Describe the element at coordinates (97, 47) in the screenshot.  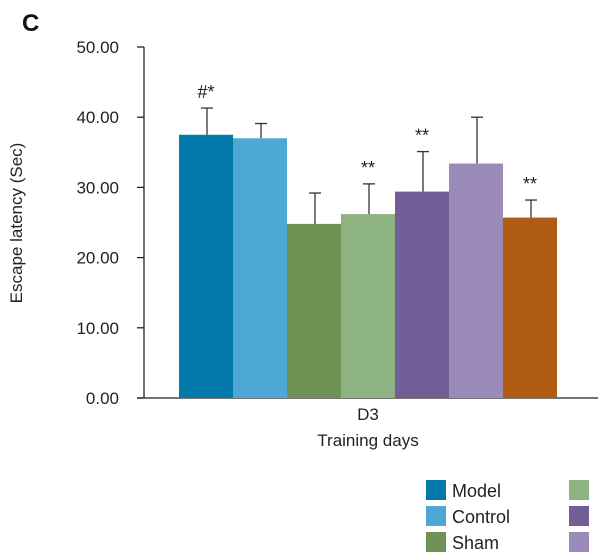
I see `y-tick-label: 50.00` at that location.